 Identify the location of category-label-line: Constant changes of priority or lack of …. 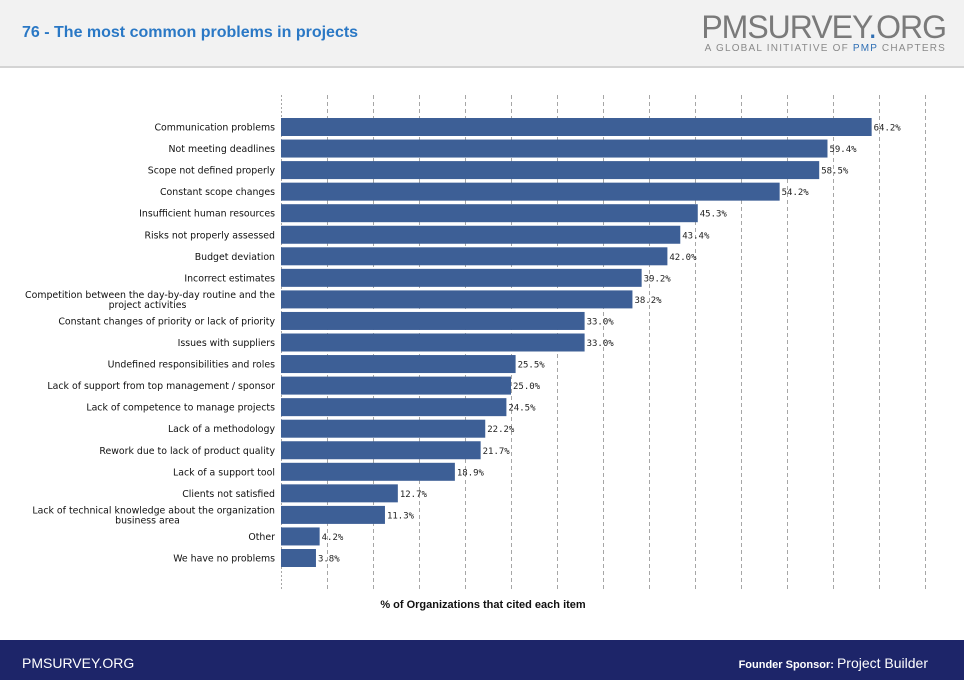
(166, 321).